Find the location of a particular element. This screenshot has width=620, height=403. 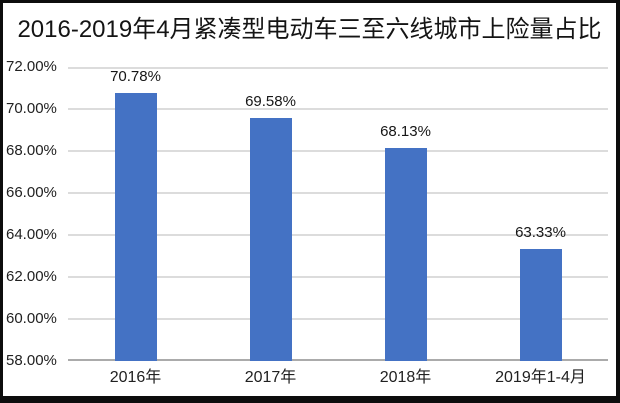

y-tick-label: 70.00% is located at coordinates (31, 108).